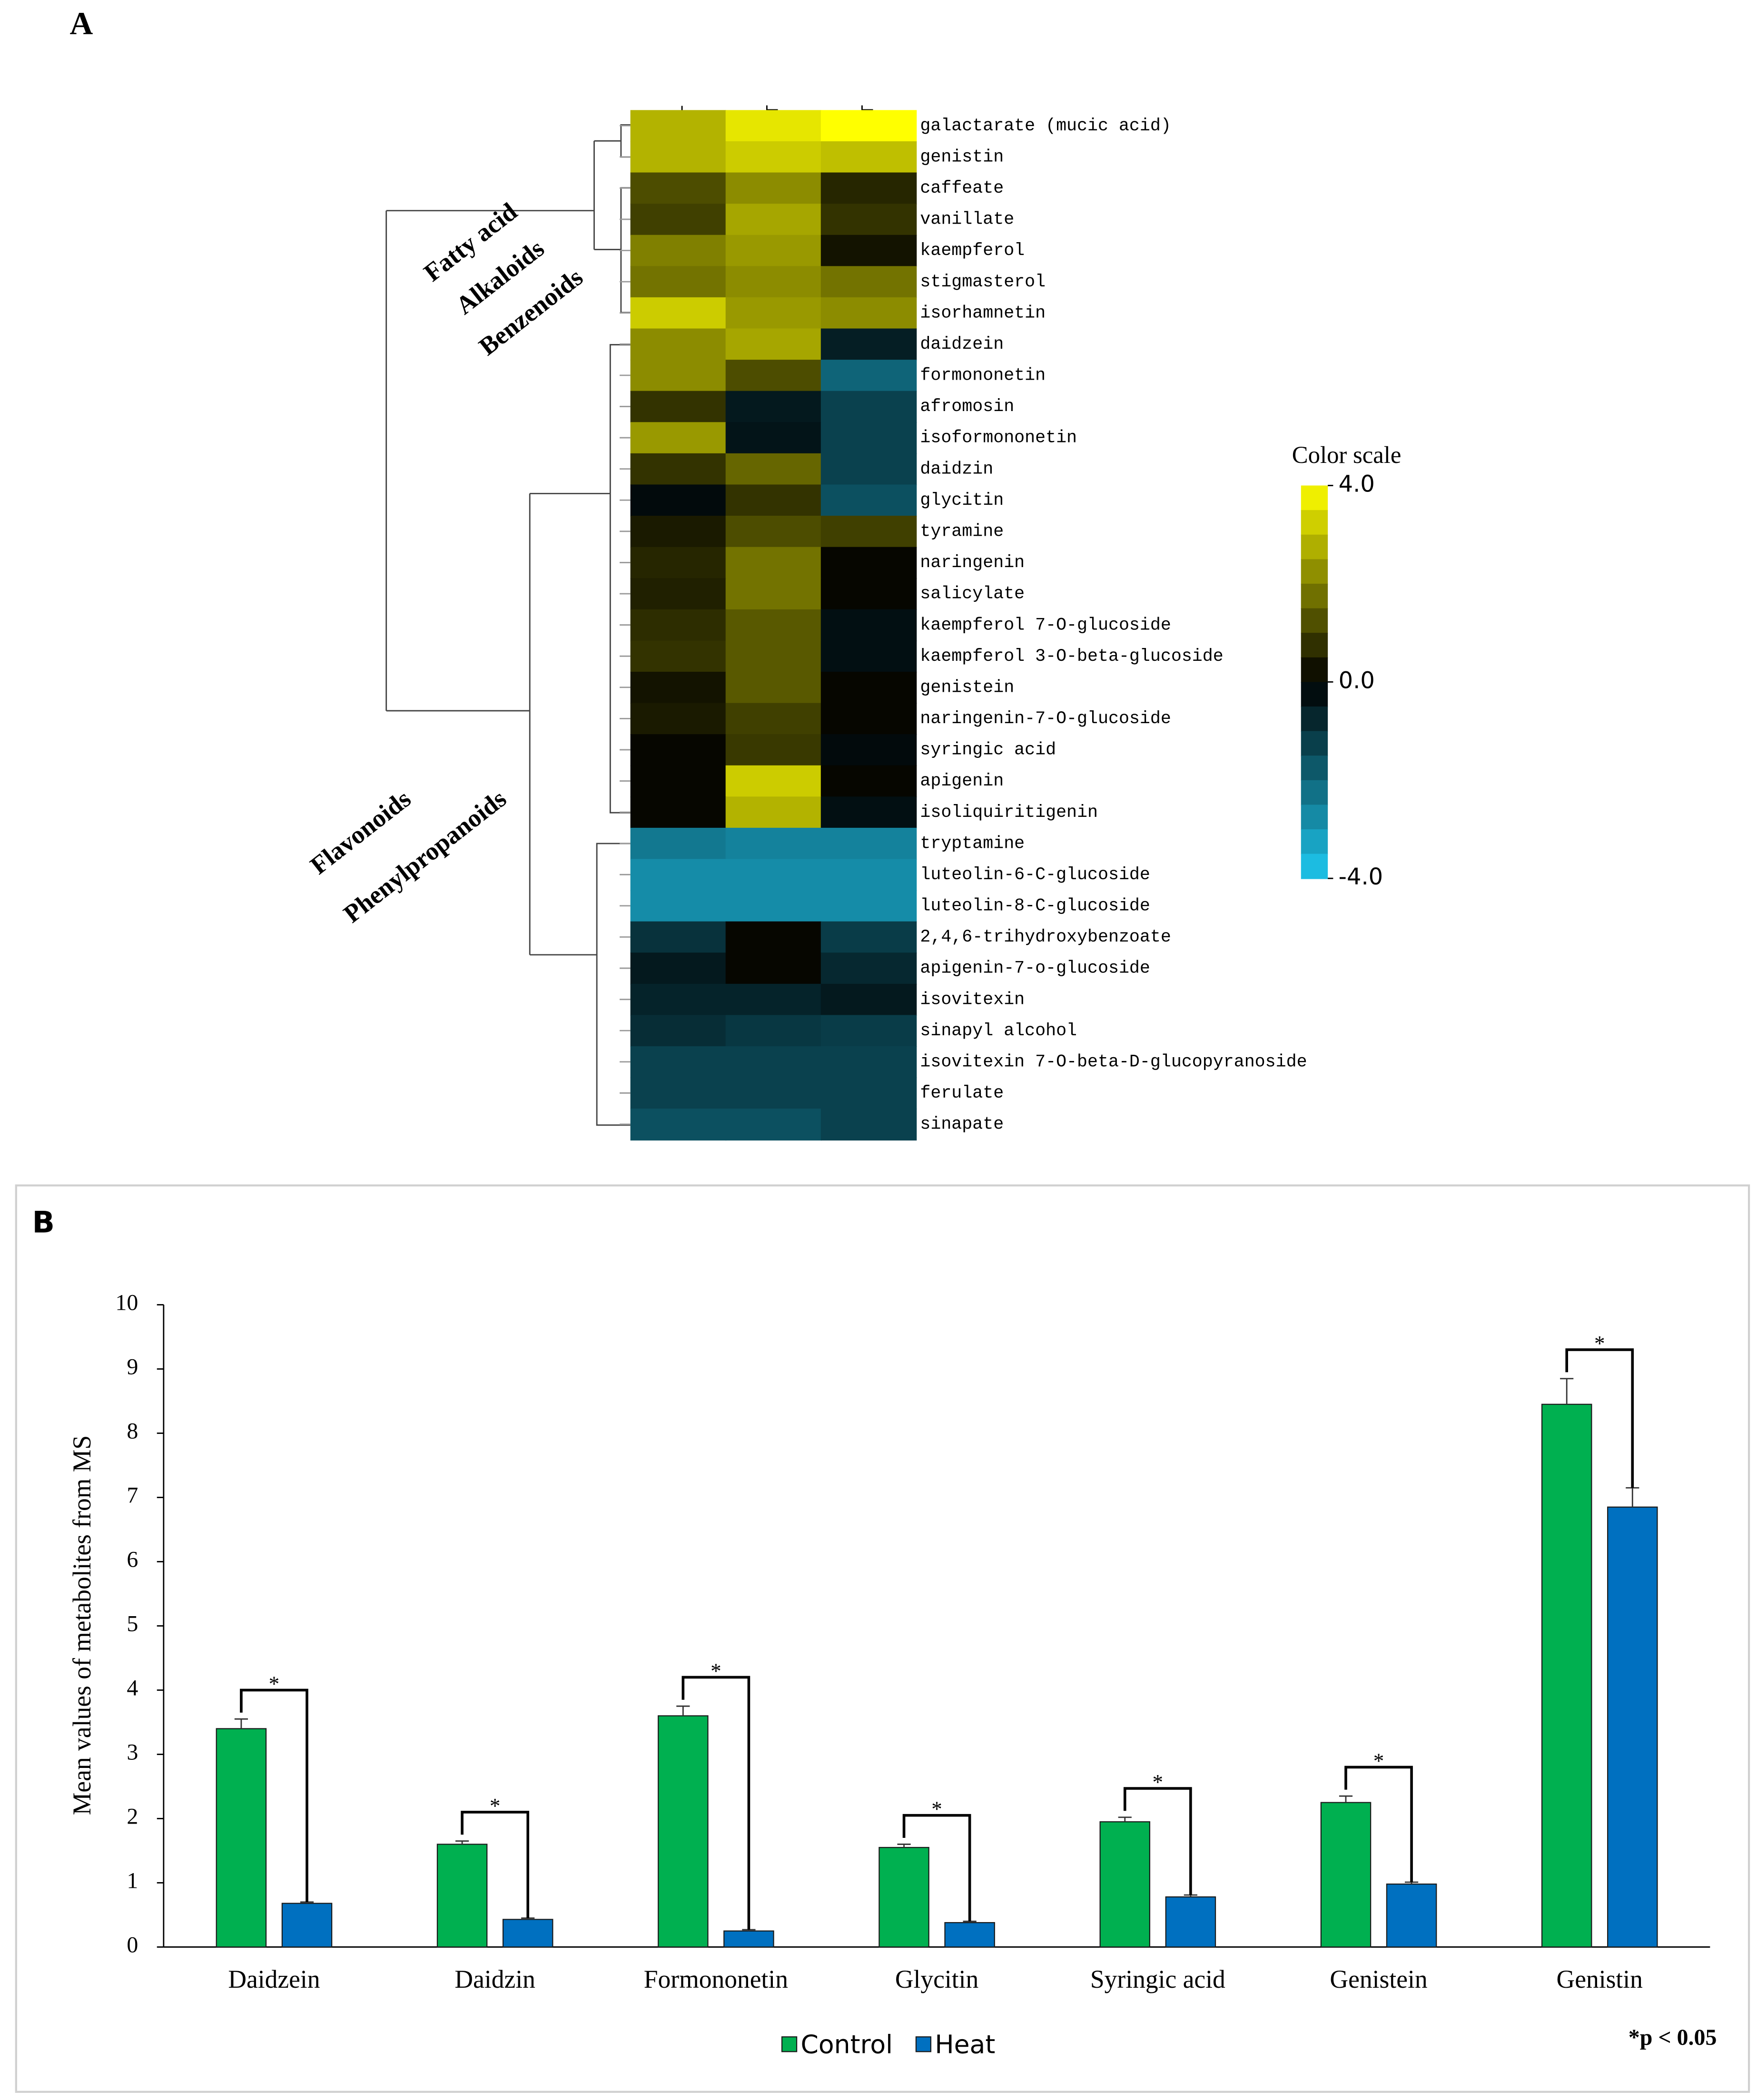 The width and height of the screenshot is (1757, 2100). I want to click on row-label: ferulate, so click(962, 1093).